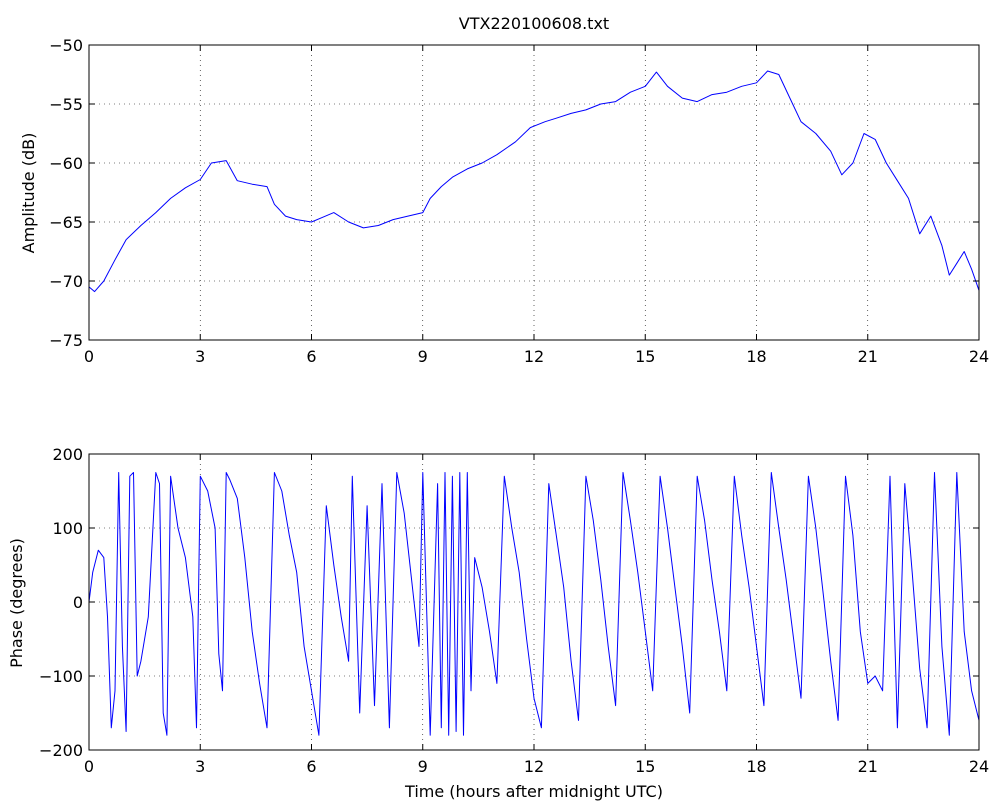 Image resolution: width=998 pixels, height=806 pixels. What do you see at coordinates (66, 104) in the screenshot?
I see `amplitude-y-tick-label: −55` at bounding box center [66, 104].